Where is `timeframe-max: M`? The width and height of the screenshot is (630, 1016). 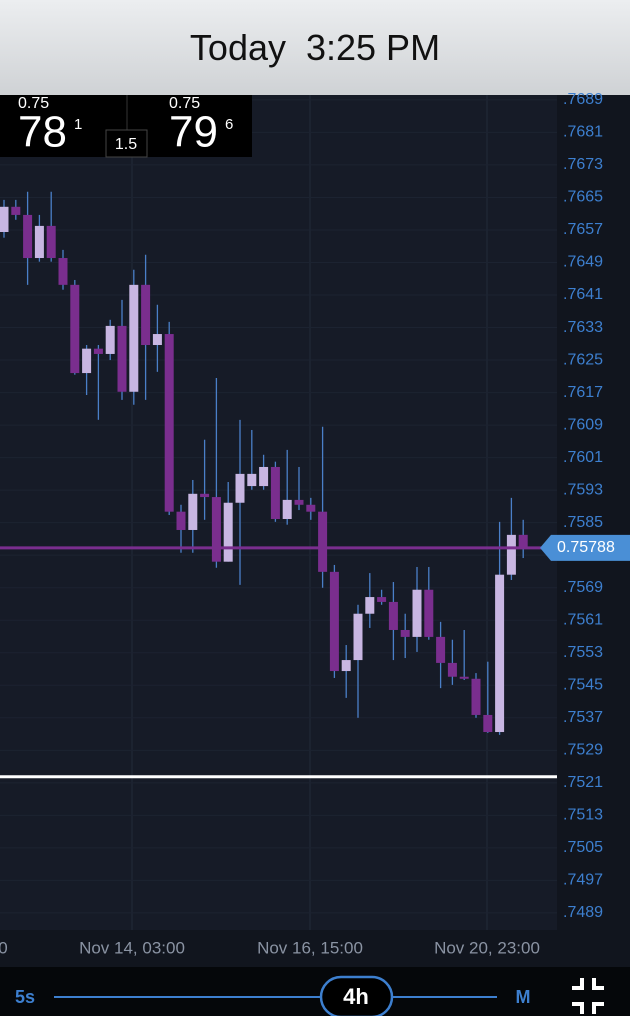 timeframe-max: M is located at coordinates (523, 997).